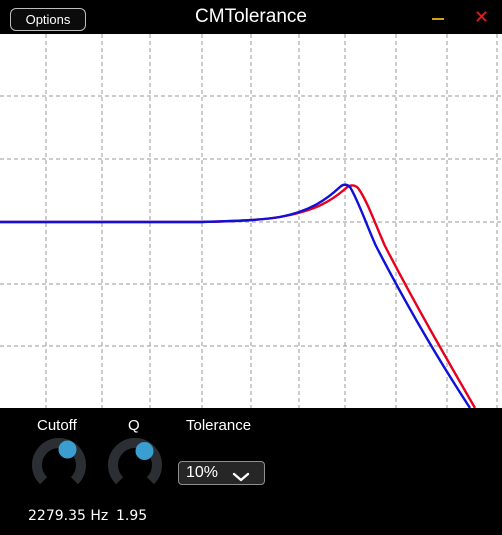 The width and height of the screenshot is (502, 535). What do you see at coordinates (241, 478) in the screenshot?
I see `chevron-down-icon` at bounding box center [241, 478].